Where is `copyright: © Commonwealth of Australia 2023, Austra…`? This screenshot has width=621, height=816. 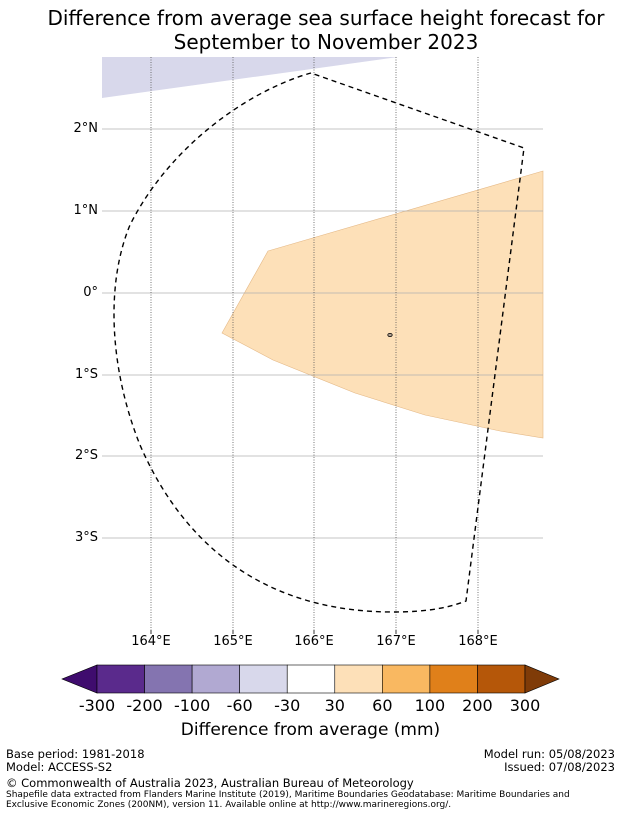
copyright: © Commonwealth of Australia 2023, Austra… is located at coordinates (210, 783).